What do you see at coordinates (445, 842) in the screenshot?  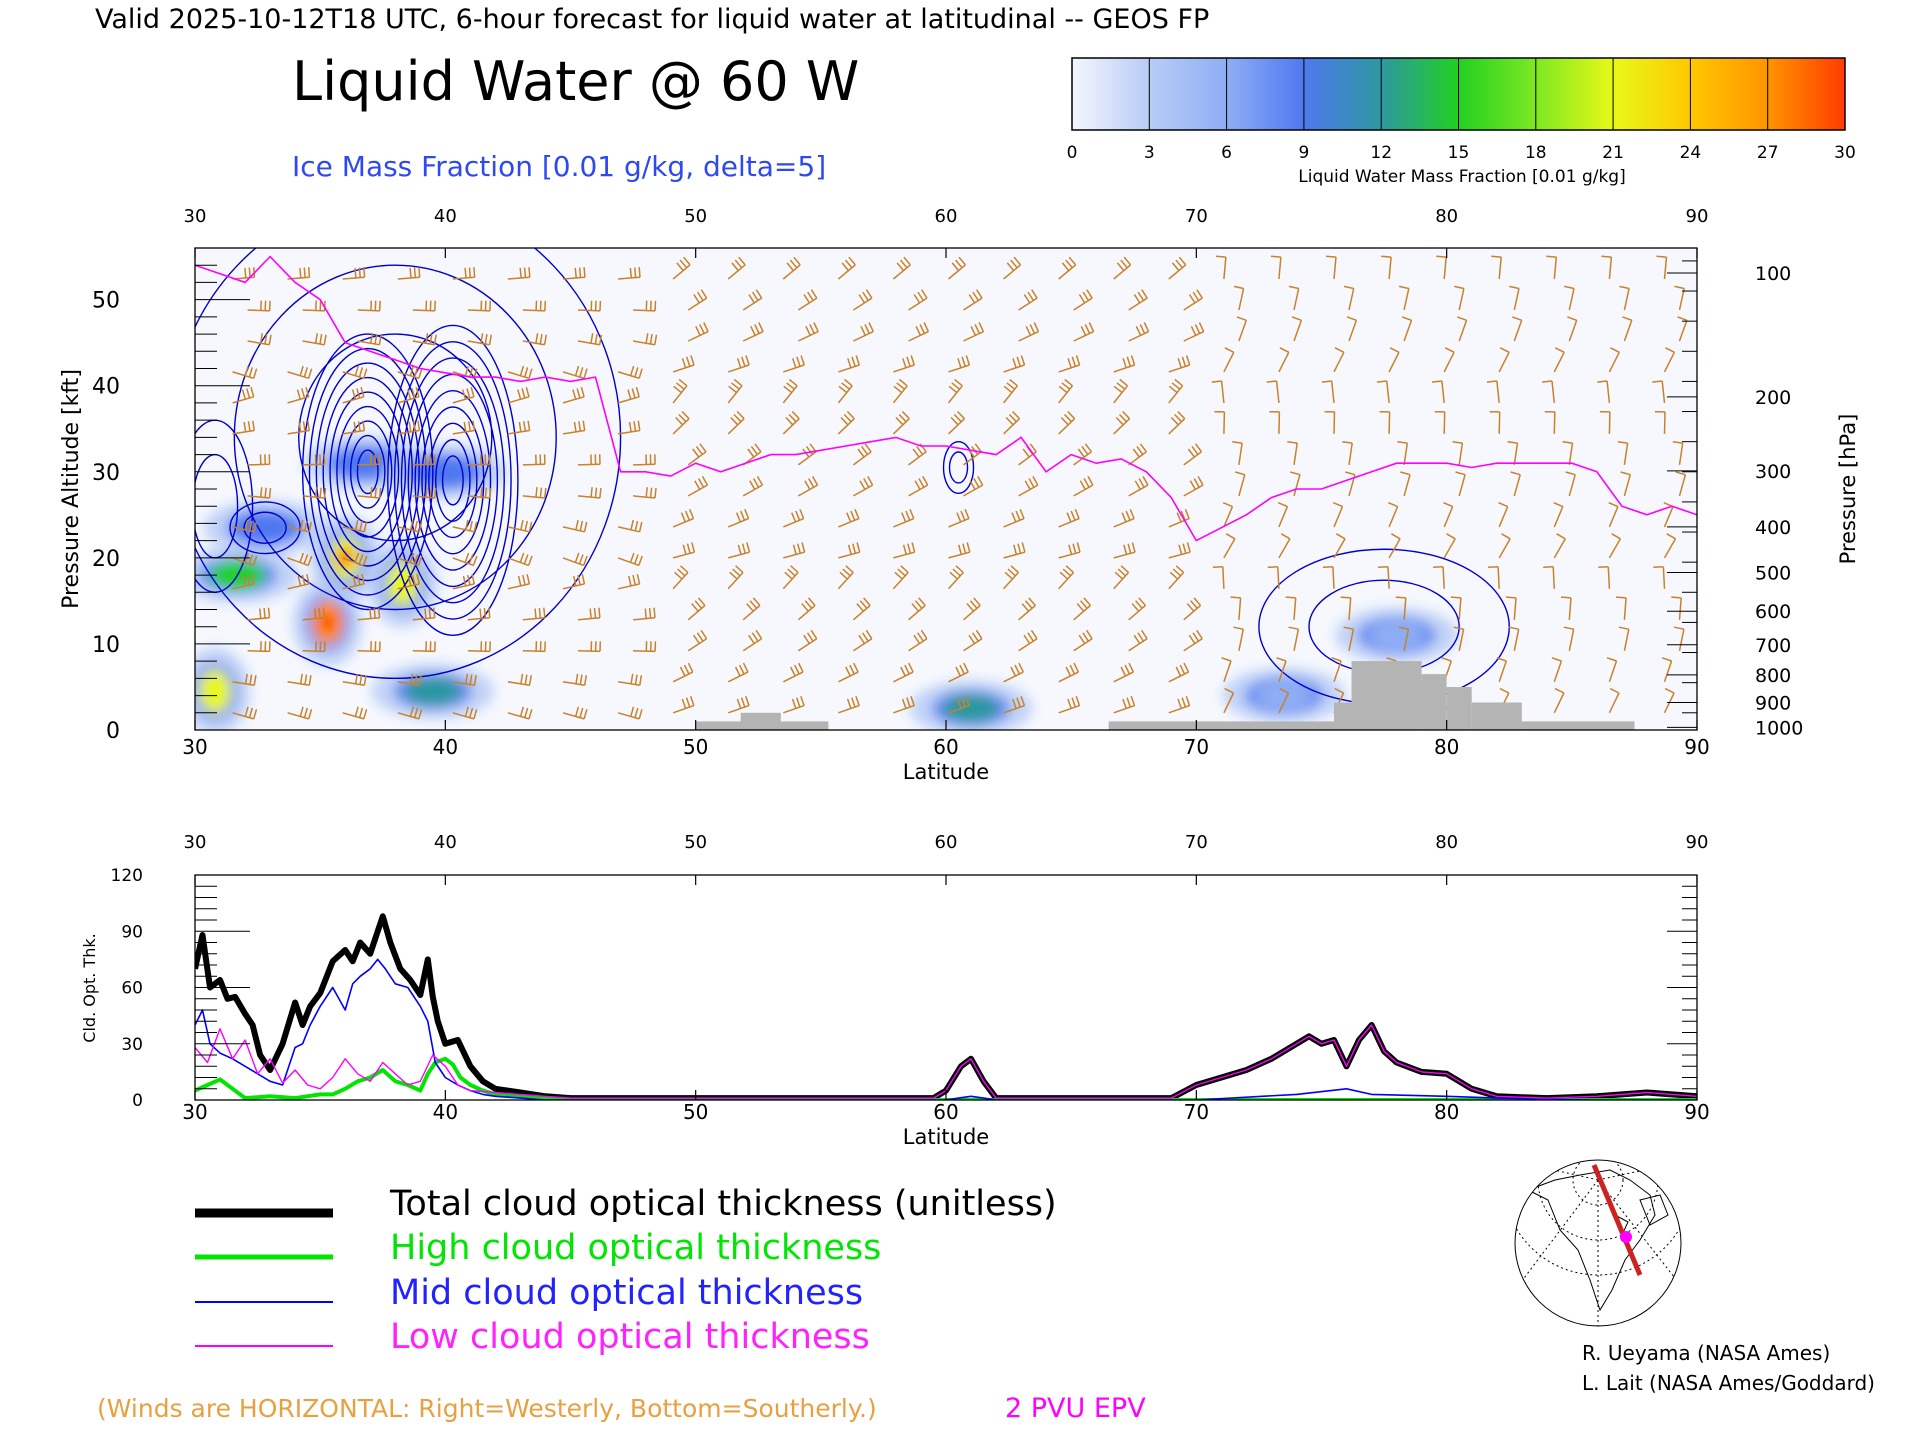 I see `bottom-upper-tick-label: 40` at bounding box center [445, 842].